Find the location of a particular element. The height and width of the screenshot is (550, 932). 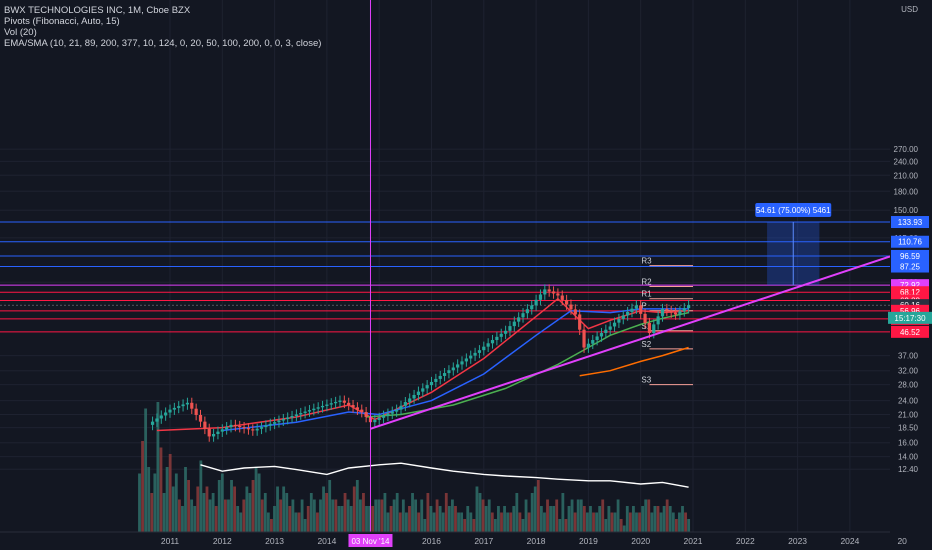

countdown-box is located at coordinates (910, 317).